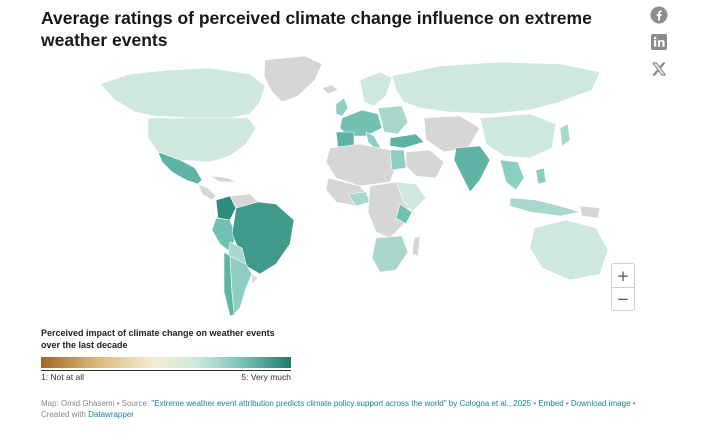 The width and height of the screenshot is (713, 443). What do you see at coordinates (342, 107) in the screenshot?
I see `region-uk` at bounding box center [342, 107].